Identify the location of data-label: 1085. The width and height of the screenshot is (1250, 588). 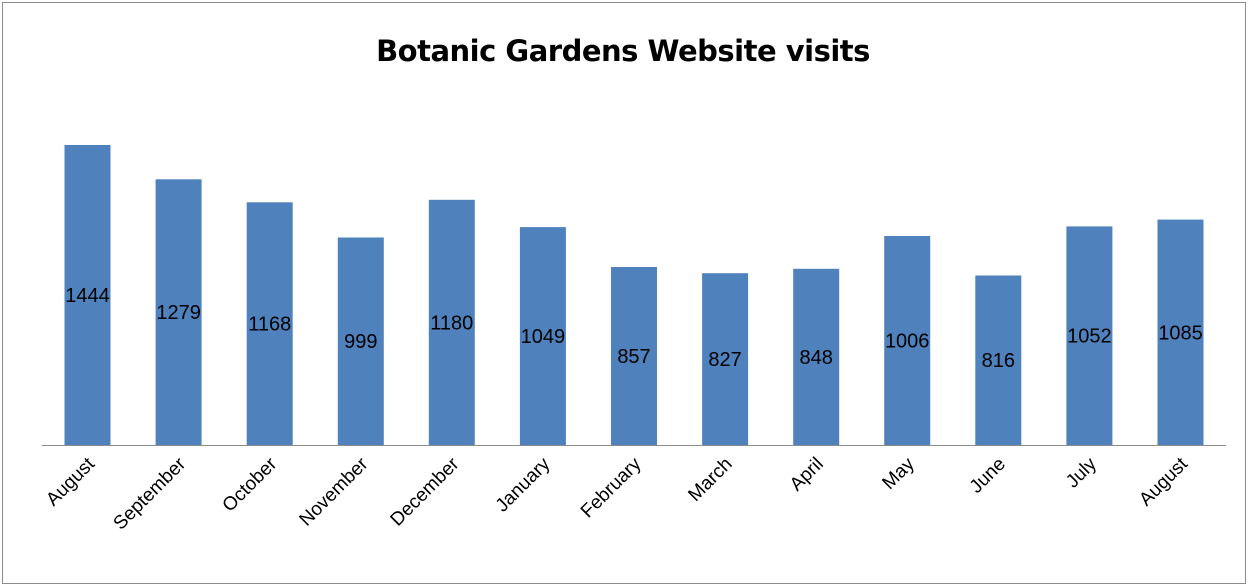
(1180, 333).